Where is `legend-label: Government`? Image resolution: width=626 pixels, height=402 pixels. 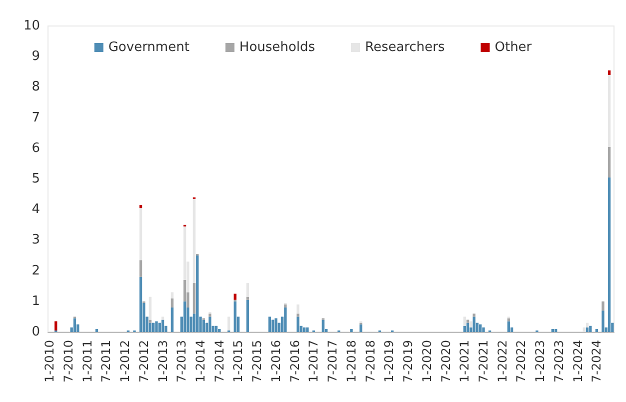
legend-label: Government is located at coordinates (149, 47).